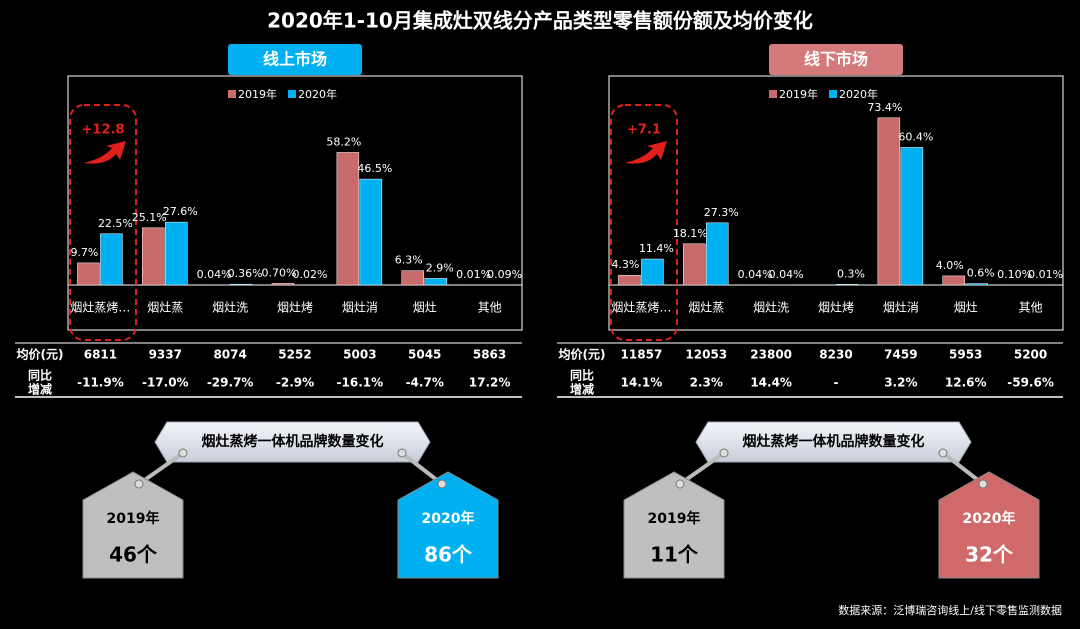  I want to click on value-label: 11.4%, so click(656, 248).